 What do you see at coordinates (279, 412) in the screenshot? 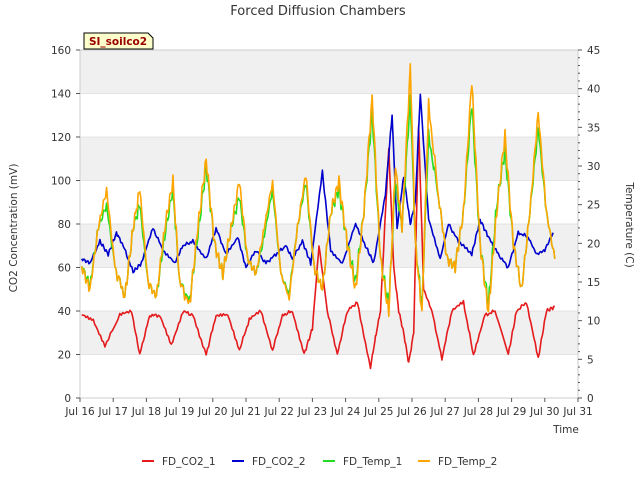
I see `x-tick-label: Jul 22` at bounding box center [279, 412].